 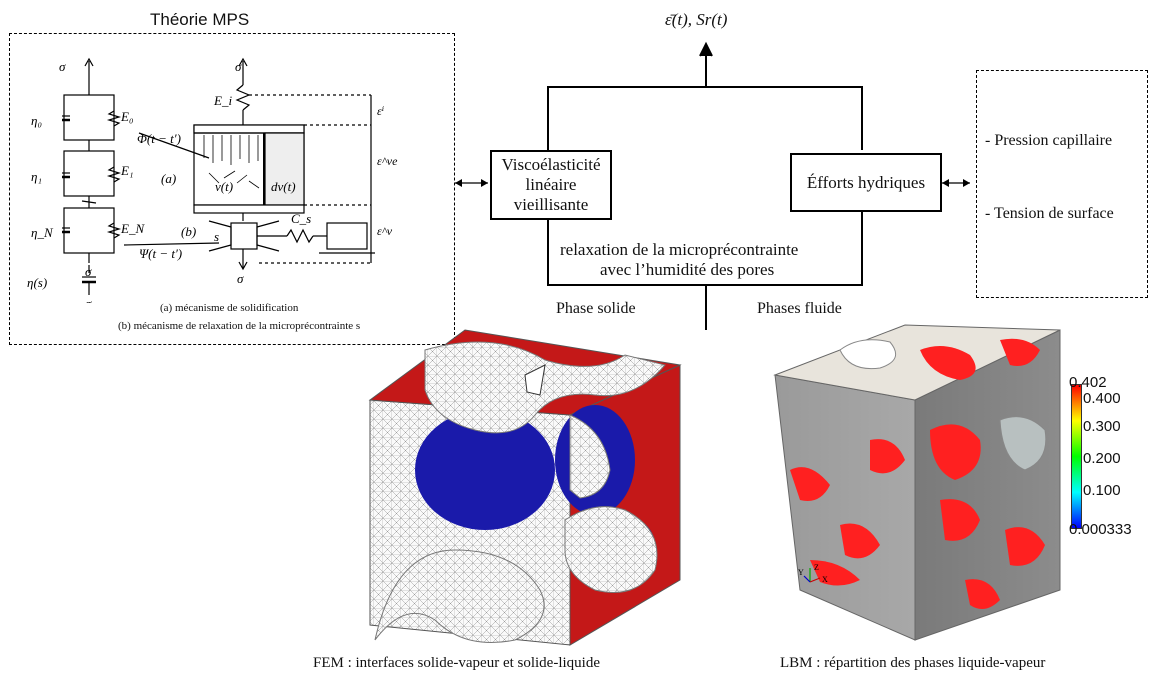 I want to click on EN-label: E_N, so click(x=132, y=228).